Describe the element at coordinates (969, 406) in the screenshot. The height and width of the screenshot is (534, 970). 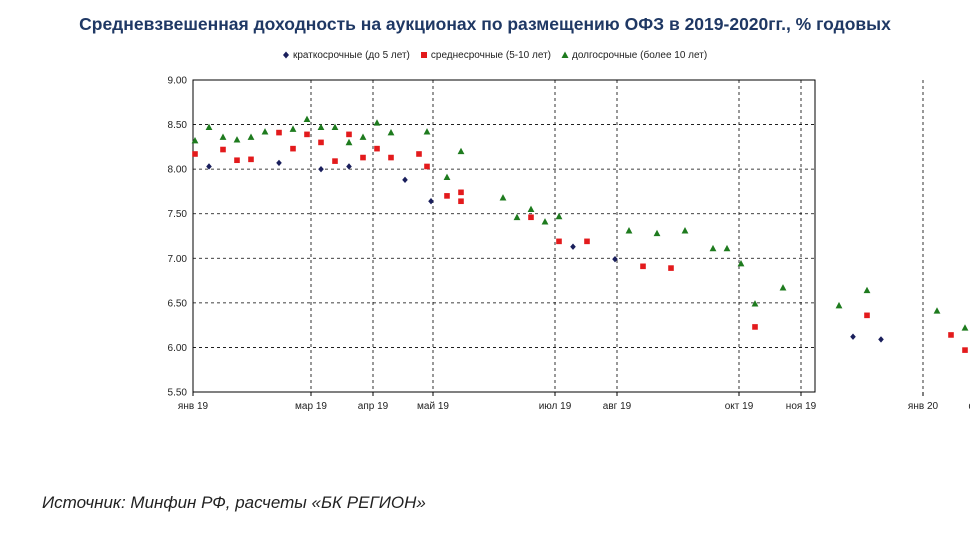
I see `x-tick-label: фев 20` at that location.